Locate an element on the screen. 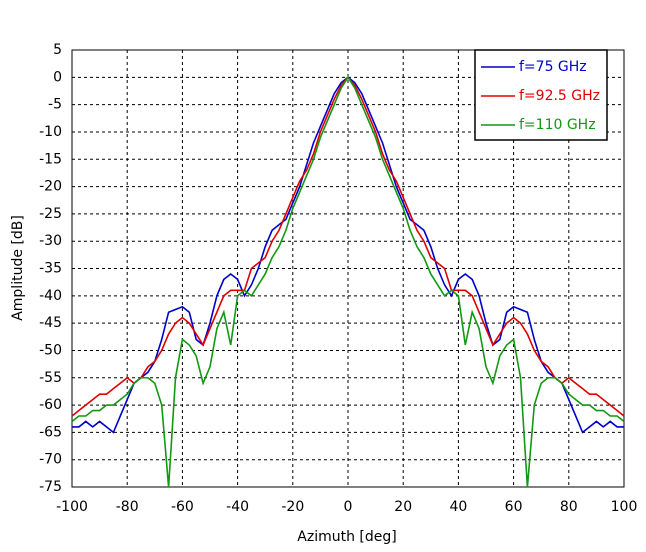  x-tick-label: 40 is located at coordinates (458, 507).